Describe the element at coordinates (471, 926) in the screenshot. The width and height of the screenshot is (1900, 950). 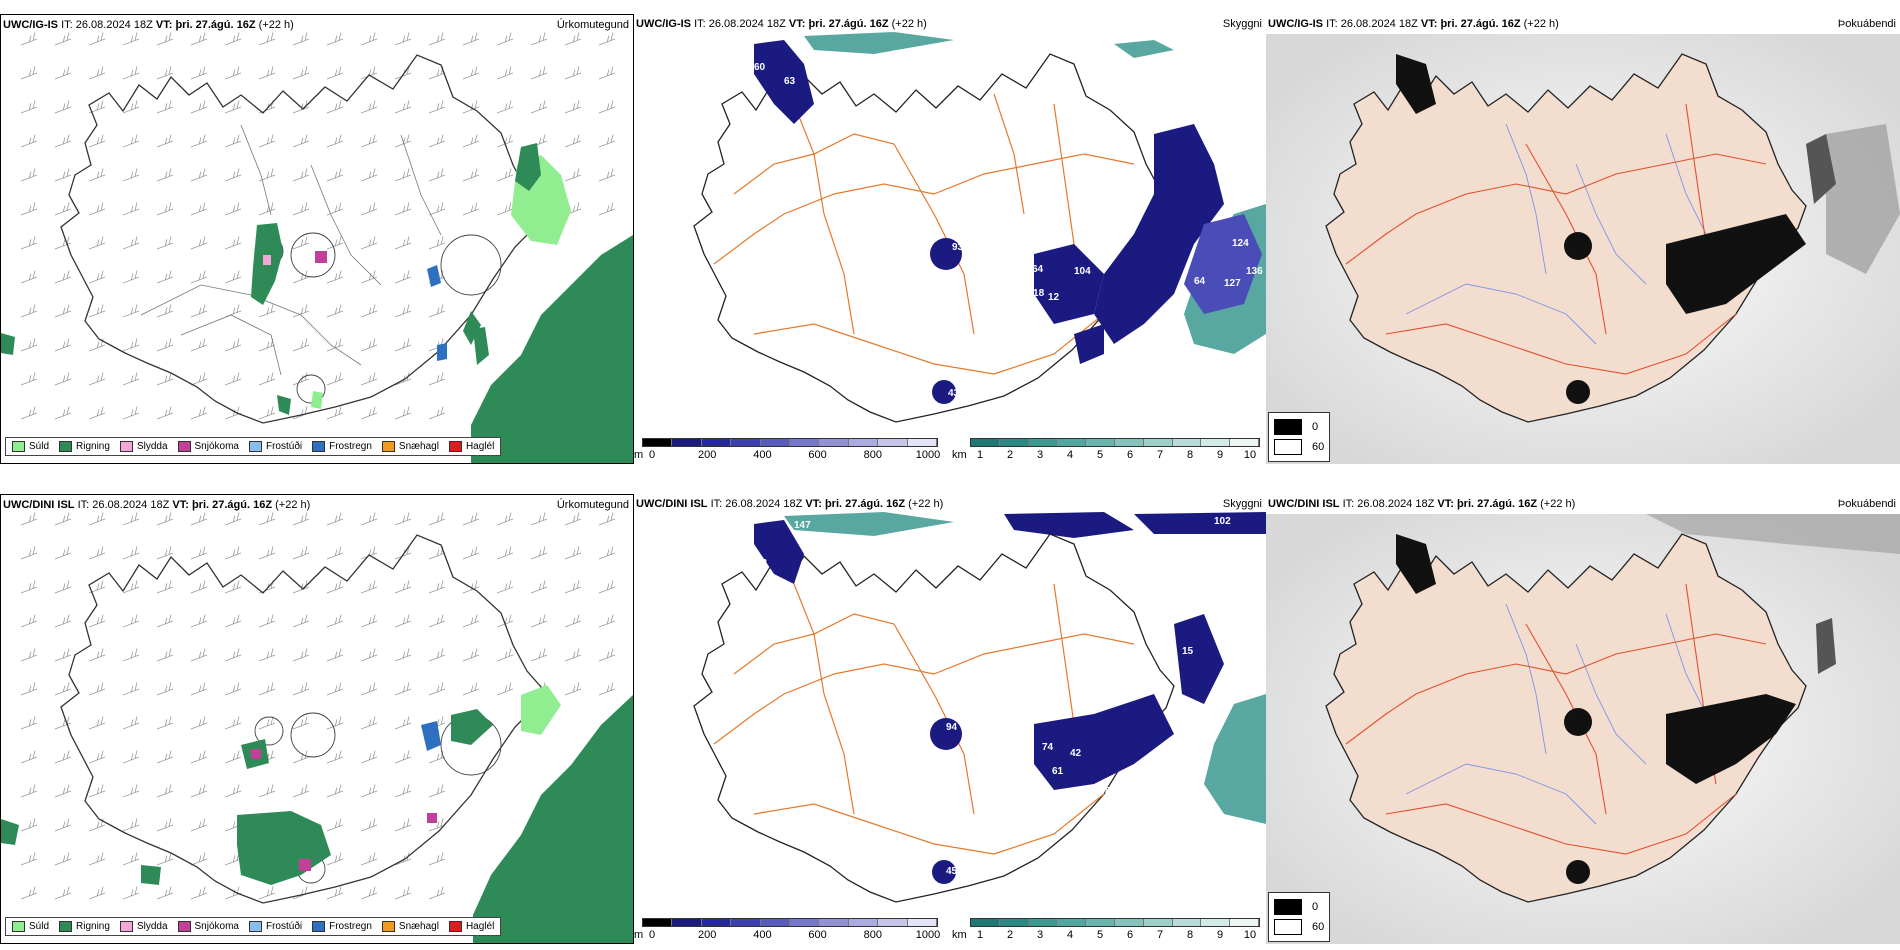
I see `legend-item: Haglél` at that location.